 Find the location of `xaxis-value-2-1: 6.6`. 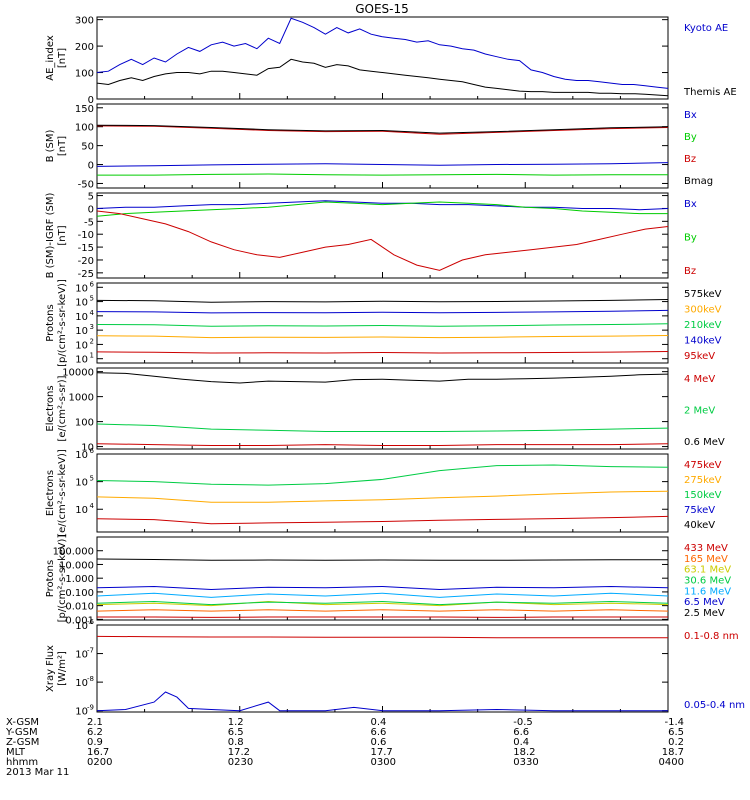

xaxis-value-2-1: 6.6 is located at coordinates (379, 732).